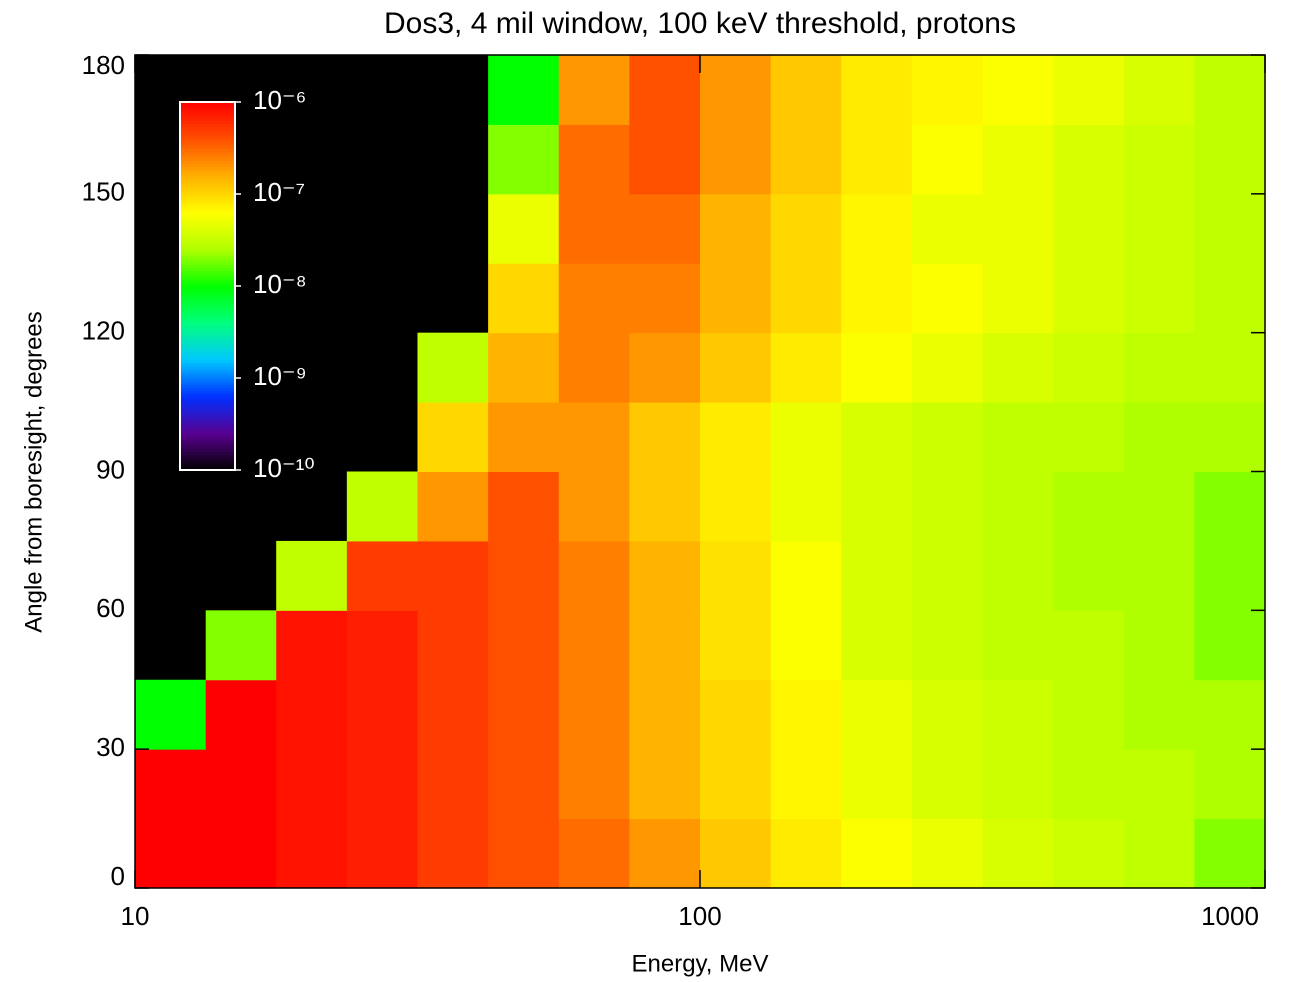  Describe the element at coordinates (103, 331) in the screenshot. I see `y-tick-label: 120` at that location.